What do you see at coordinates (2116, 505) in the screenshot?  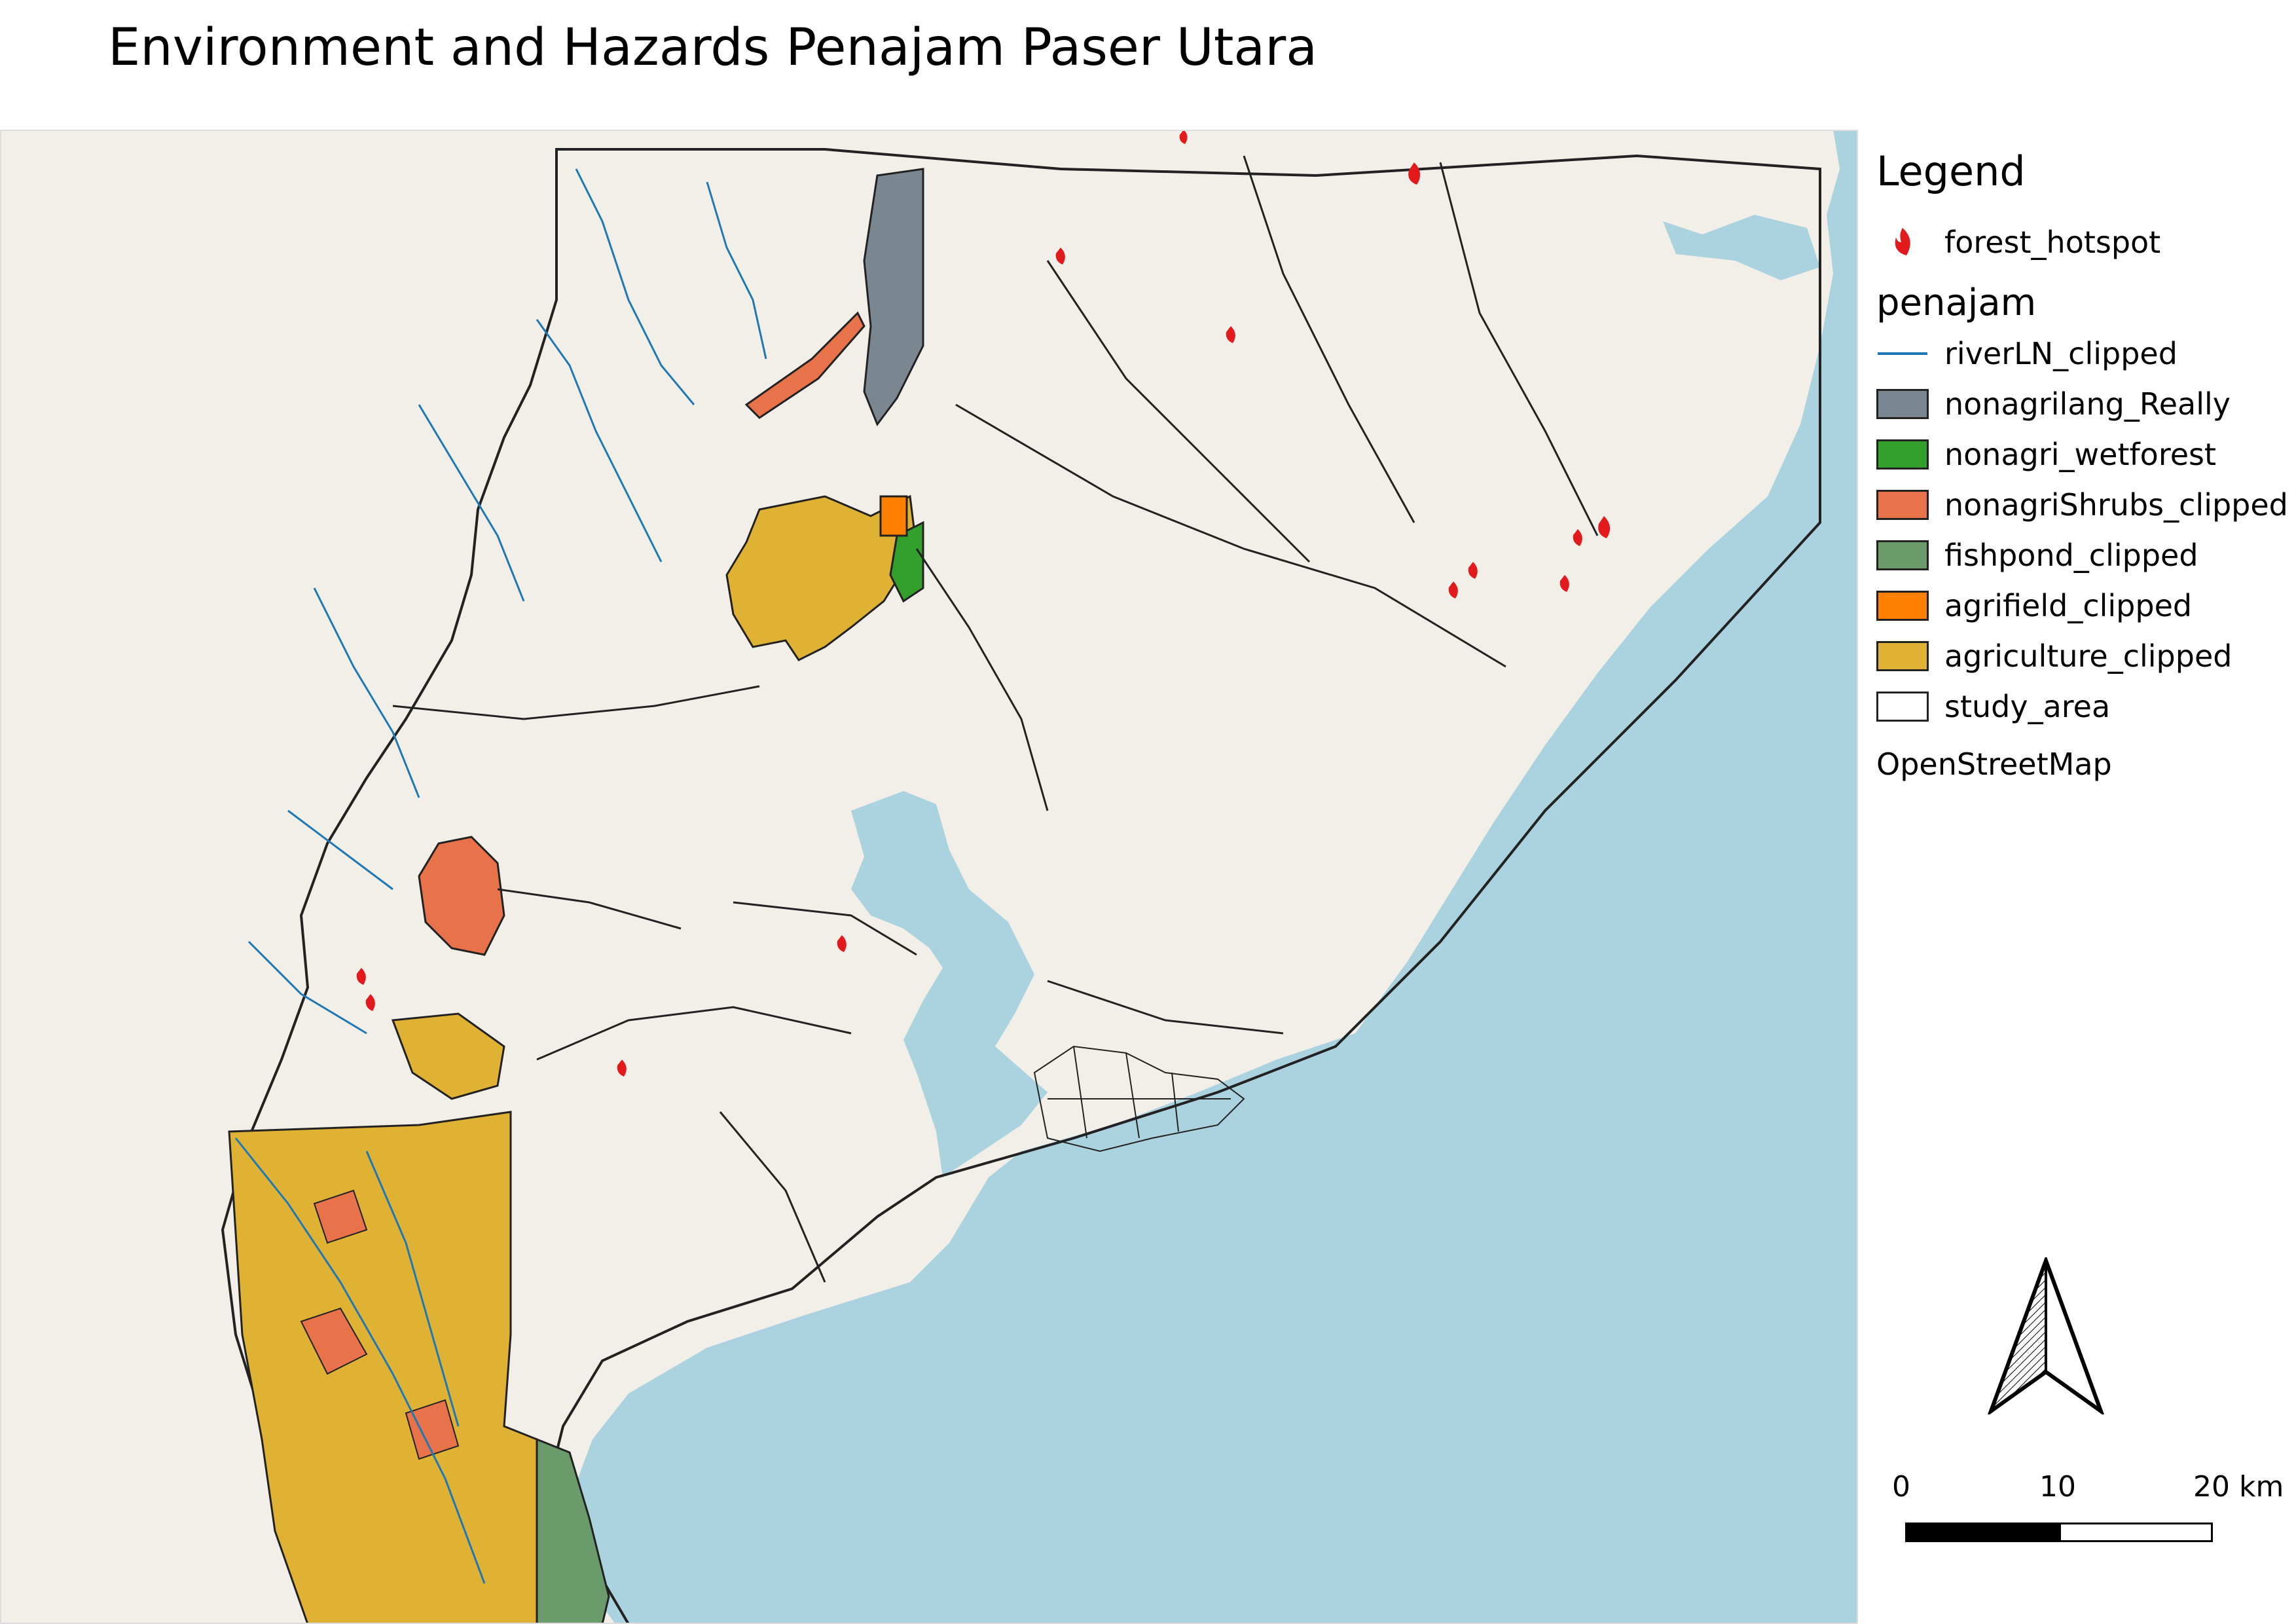 I see `legend-label: nonagriShrubs_clipped` at bounding box center [2116, 505].